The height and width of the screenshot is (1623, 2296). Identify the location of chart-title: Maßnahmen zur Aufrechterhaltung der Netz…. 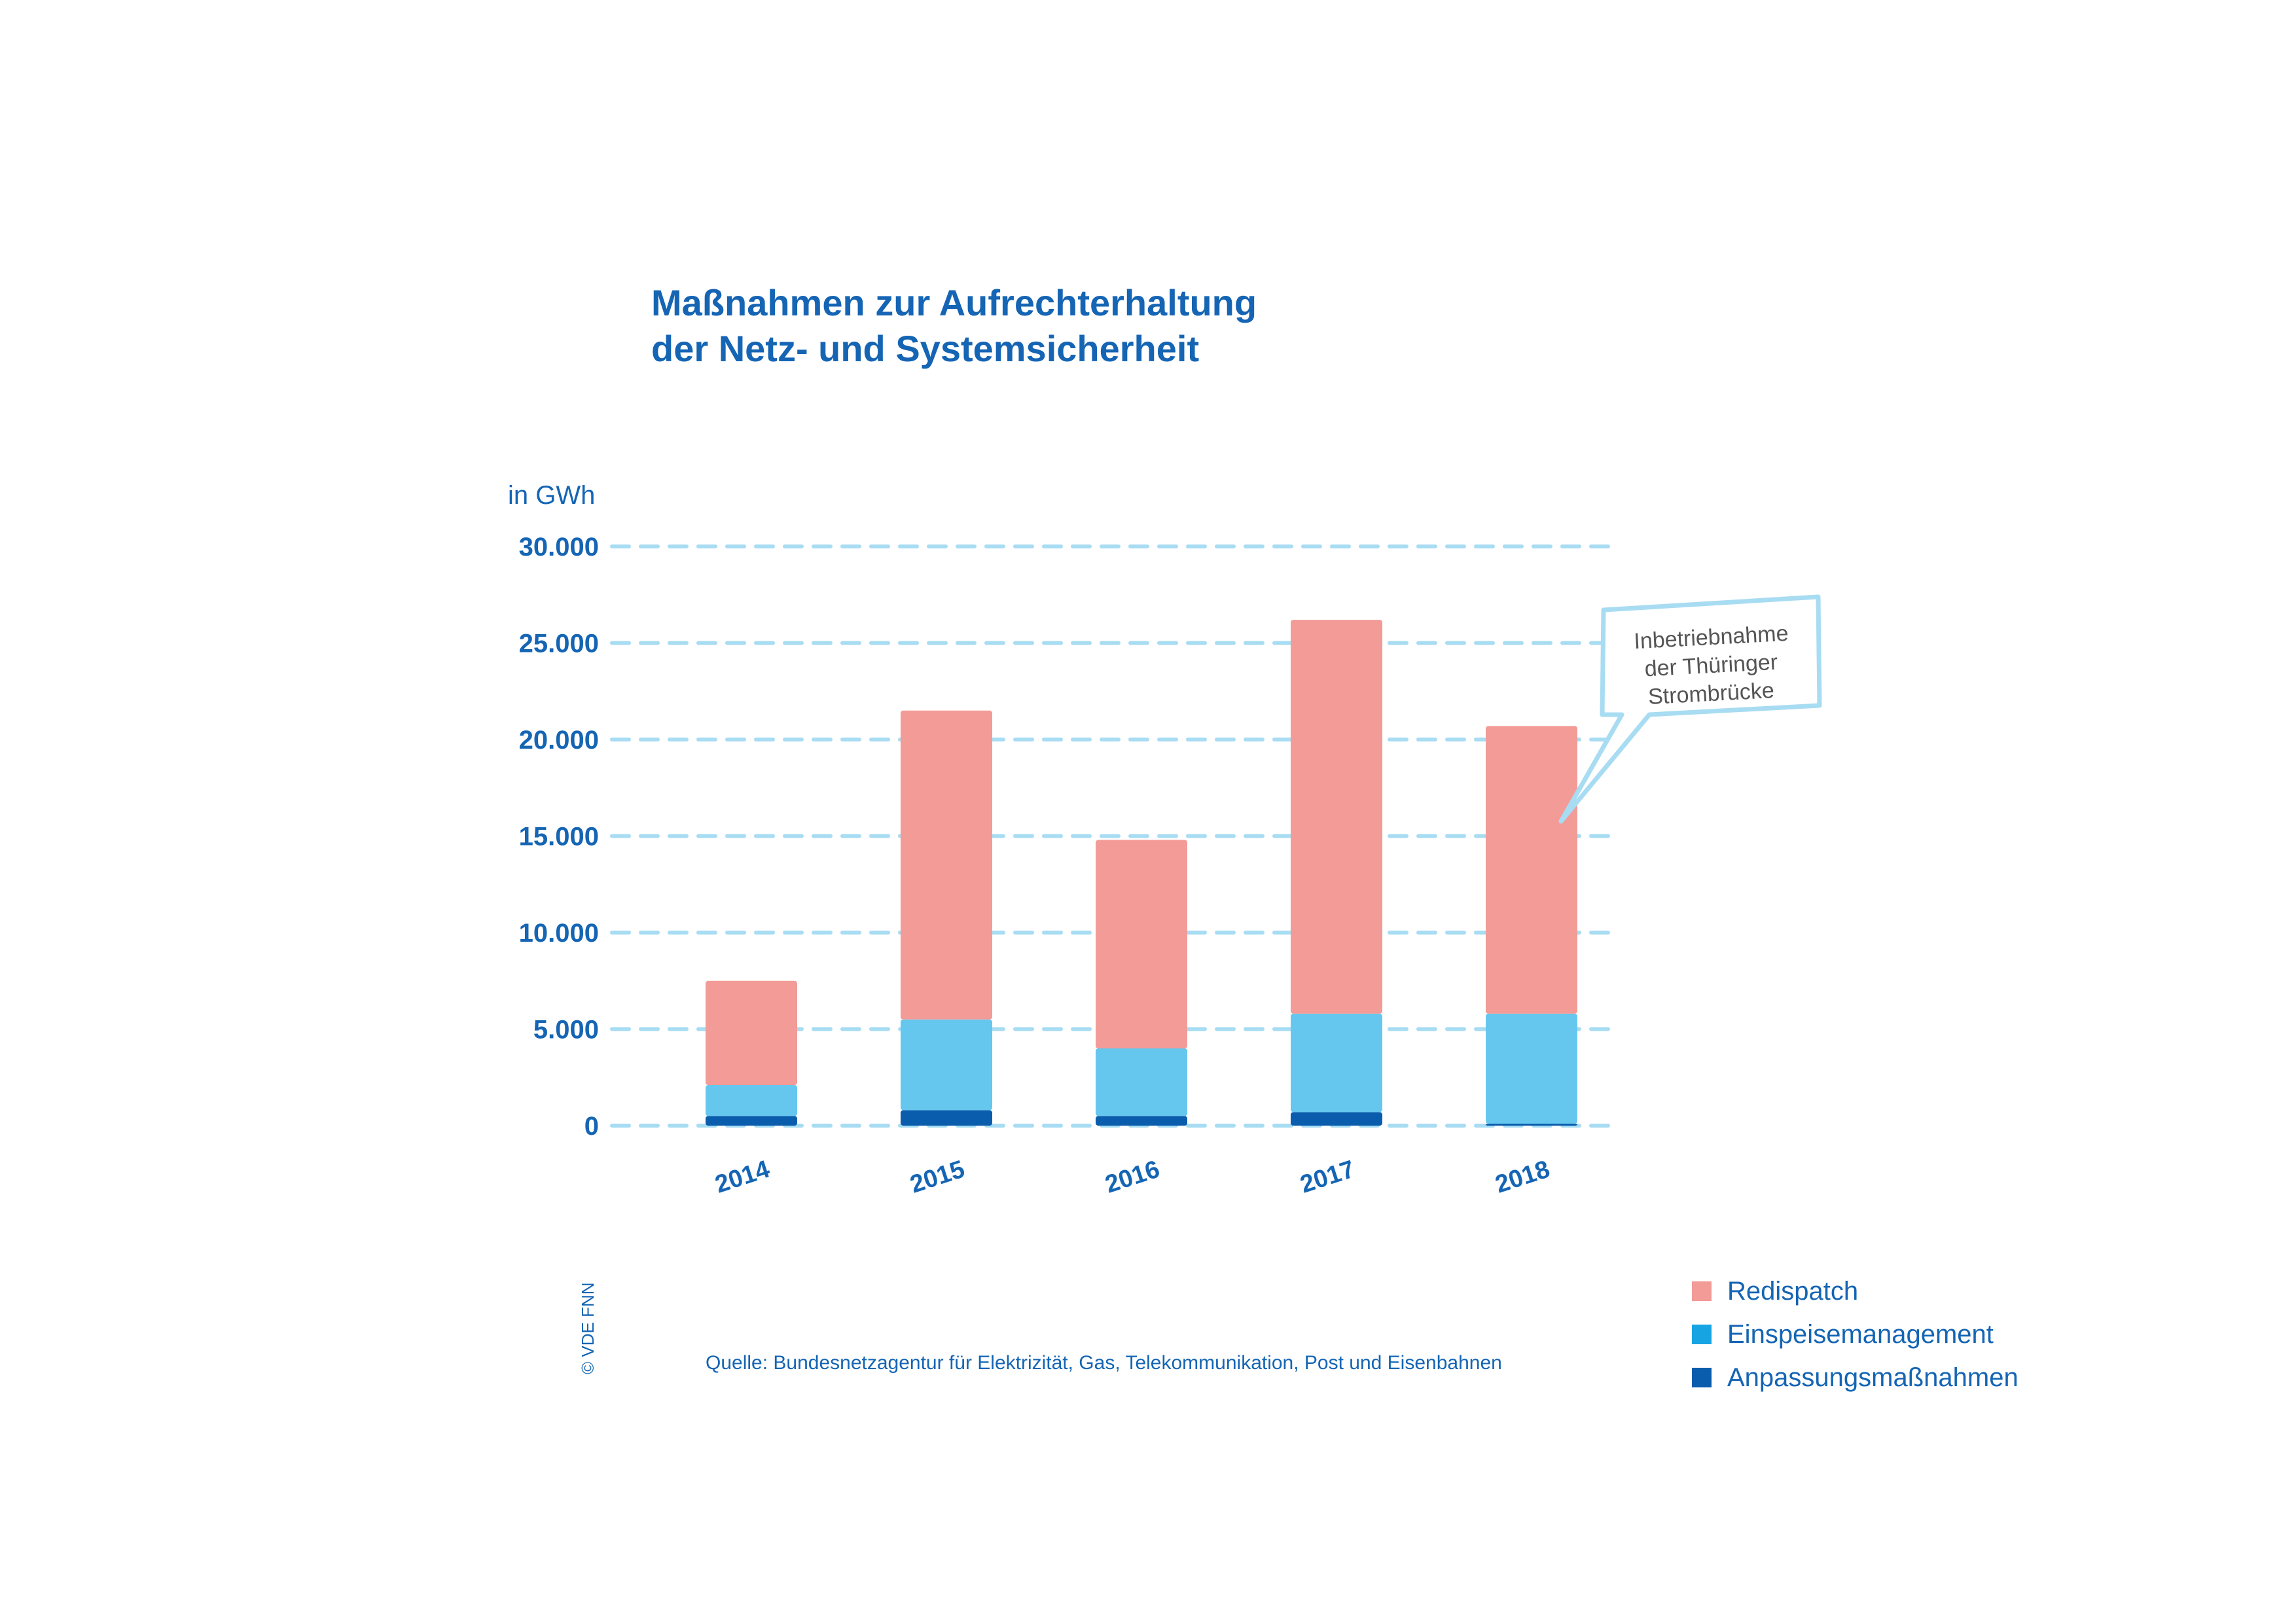
(954, 326).